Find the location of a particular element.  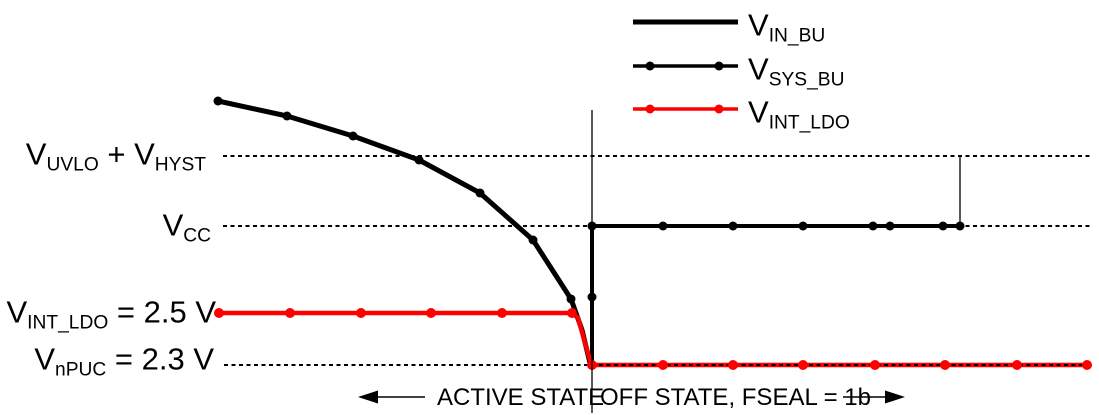

level-label-vint-ldo: VINT_LDO = 2.5 V is located at coordinates (111, 314).